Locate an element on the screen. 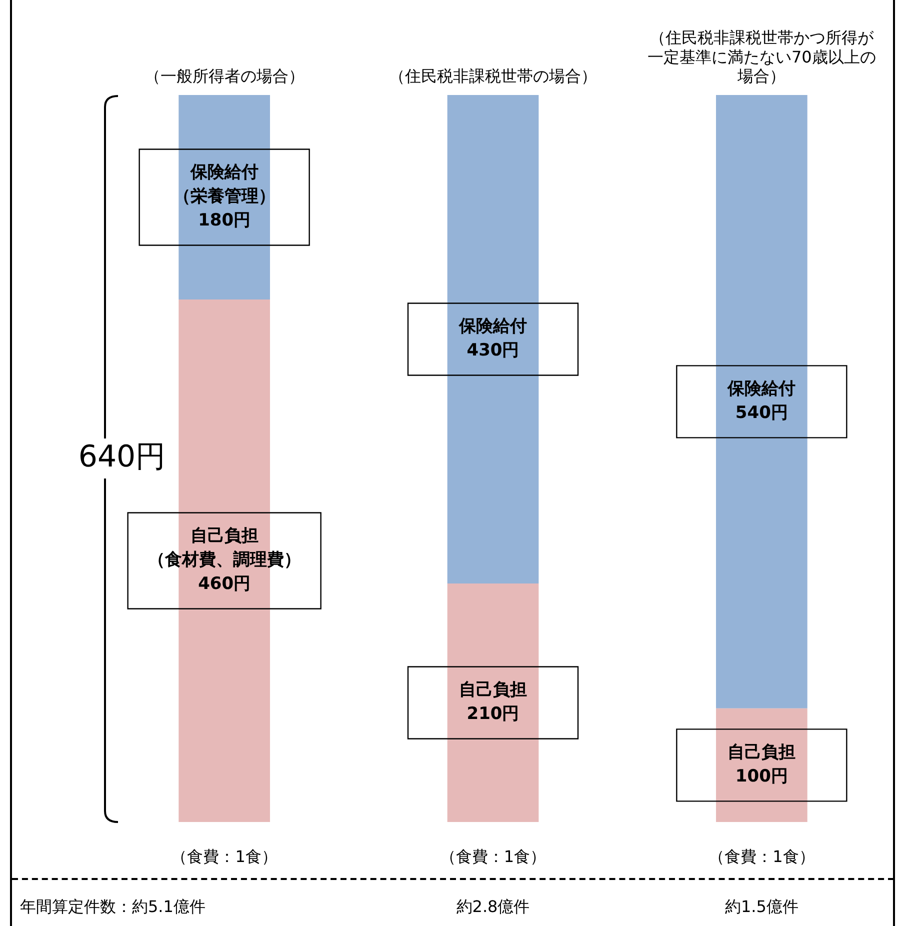 This screenshot has width=899, height=926. data-label: 保険給付（栄養管理）180円 is located at coordinates (224, 196).